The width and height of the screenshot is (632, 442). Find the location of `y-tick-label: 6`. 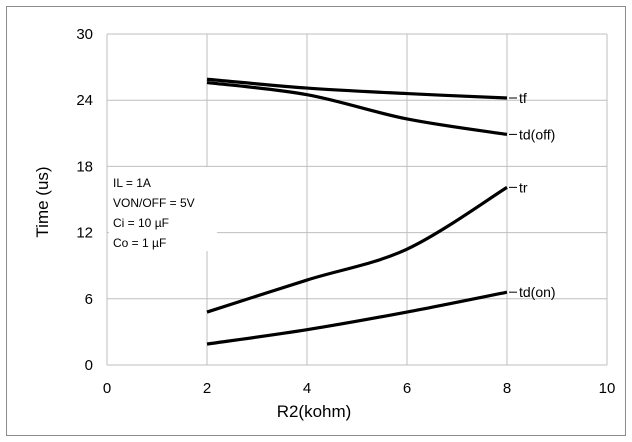

y-tick-label: 6 is located at coordinates (89, 299).